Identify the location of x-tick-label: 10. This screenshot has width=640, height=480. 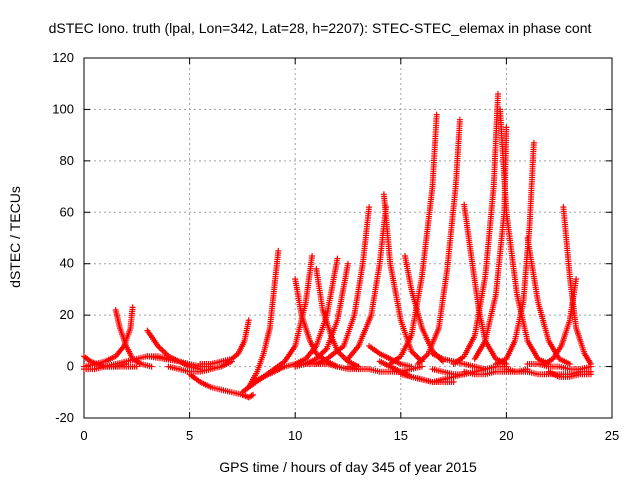
(295, 435).